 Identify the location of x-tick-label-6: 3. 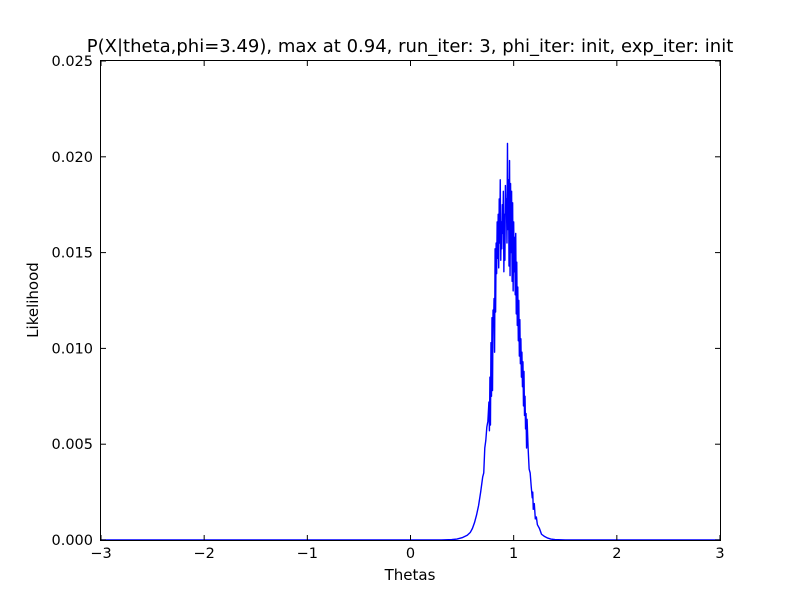
(719, 554).